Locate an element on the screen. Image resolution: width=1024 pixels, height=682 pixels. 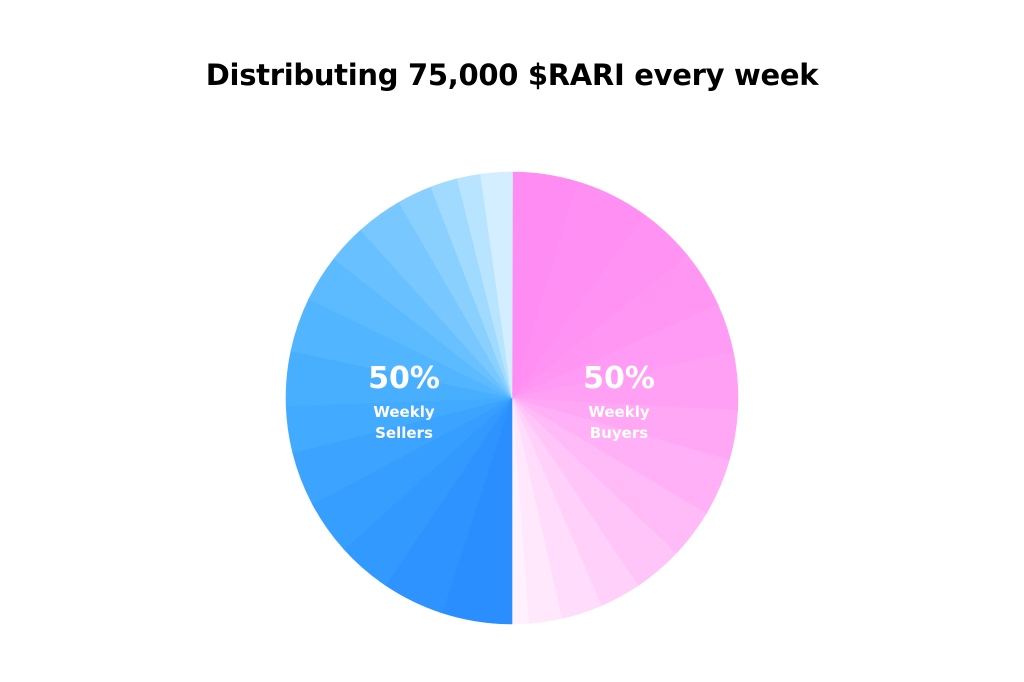
chart-title: Distributing 75,000 $RARI every week is located at coordinates (512, 75).